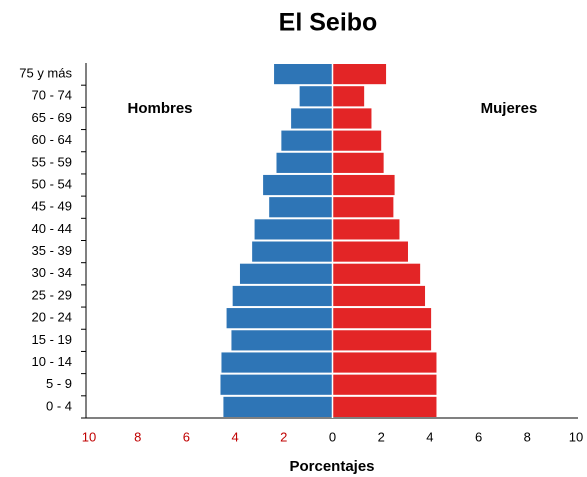  Describe the element at coordinates (52, 228) in the screenshot. I see `y-tick-label: 40 - 44` at that location.